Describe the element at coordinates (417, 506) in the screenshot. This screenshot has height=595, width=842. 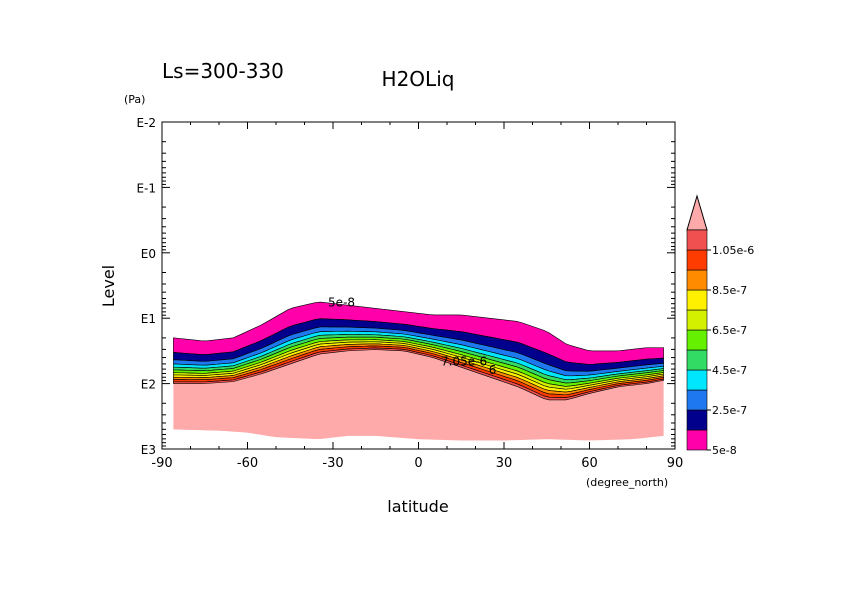
I see `x-axis-label: latitude` at that location.